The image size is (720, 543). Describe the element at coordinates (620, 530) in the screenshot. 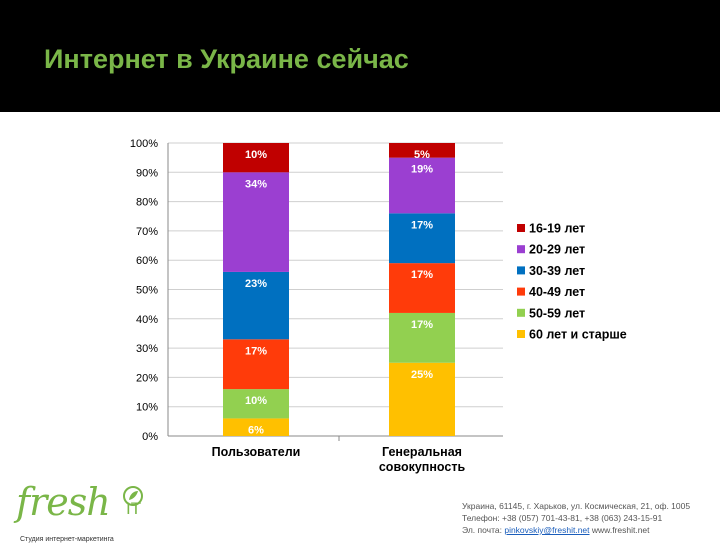

I see `contact-site: www.freshit.net` at that location.